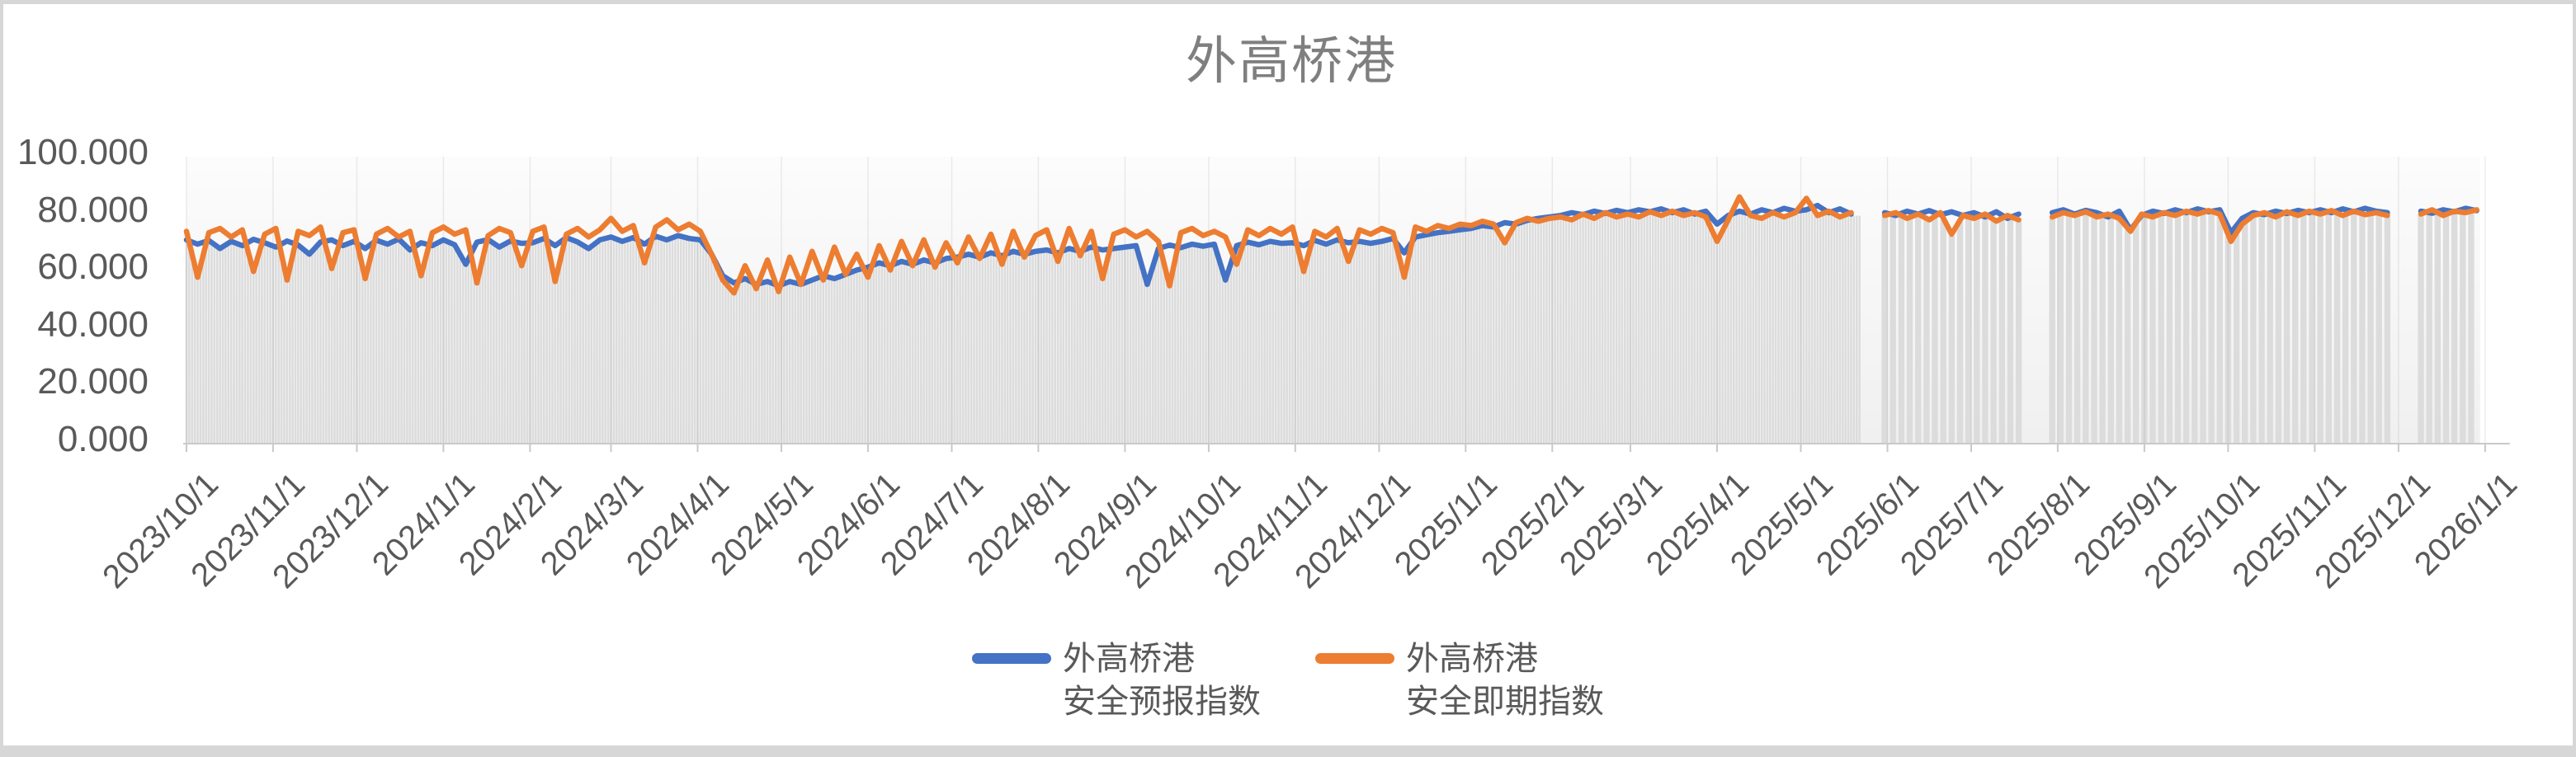 This screenshot has height=757, width=2576. I want to click on legend-label: 外高桥港 安全预报指数, so click(1162, 680).